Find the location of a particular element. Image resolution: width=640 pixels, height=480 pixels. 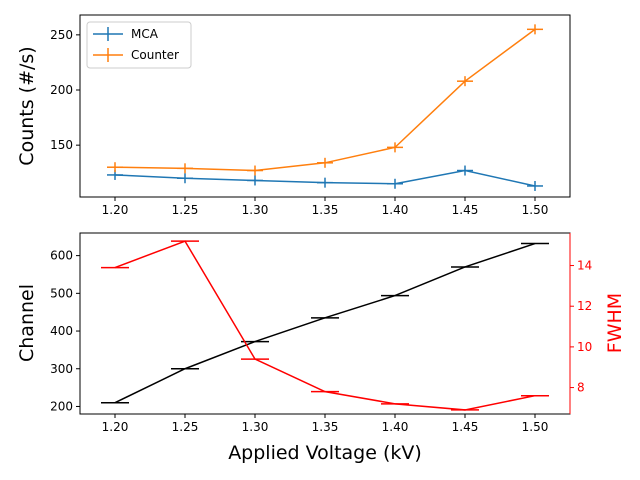

channel-x-tick-label: 1.40 is located at coordinates (395, 427).